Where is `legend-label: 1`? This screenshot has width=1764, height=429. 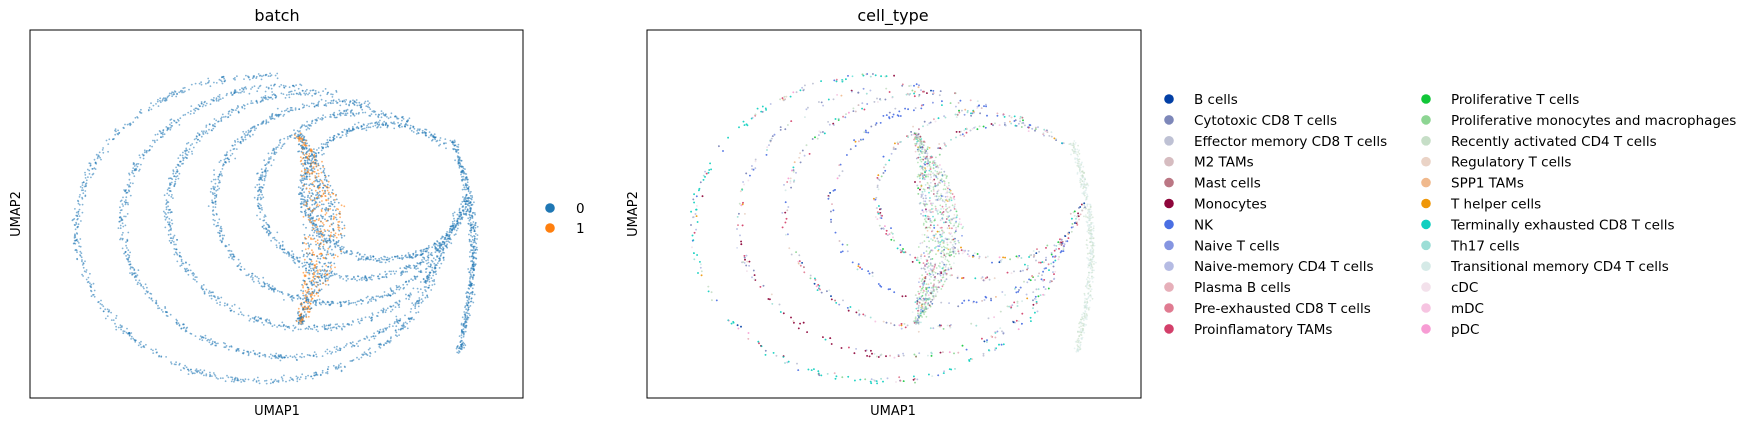 legend-label: 1 is located at coordinates (580, 229).